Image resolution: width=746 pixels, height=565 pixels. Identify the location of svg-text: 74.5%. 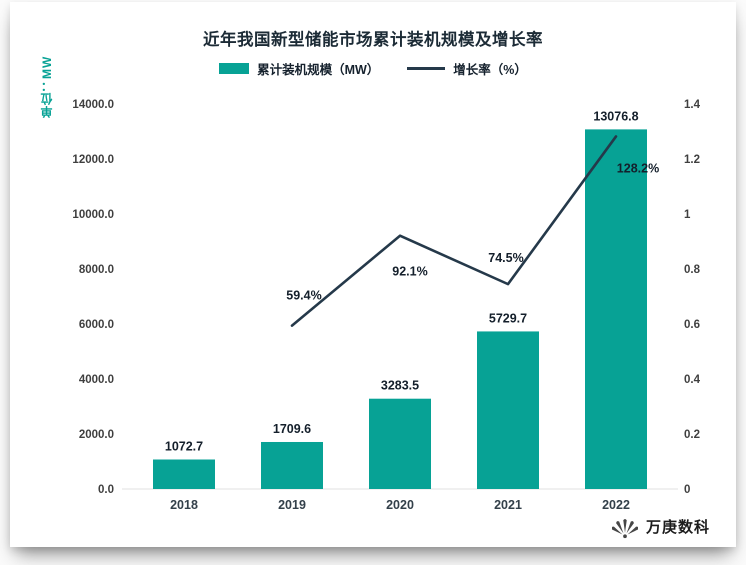
(505, 258).